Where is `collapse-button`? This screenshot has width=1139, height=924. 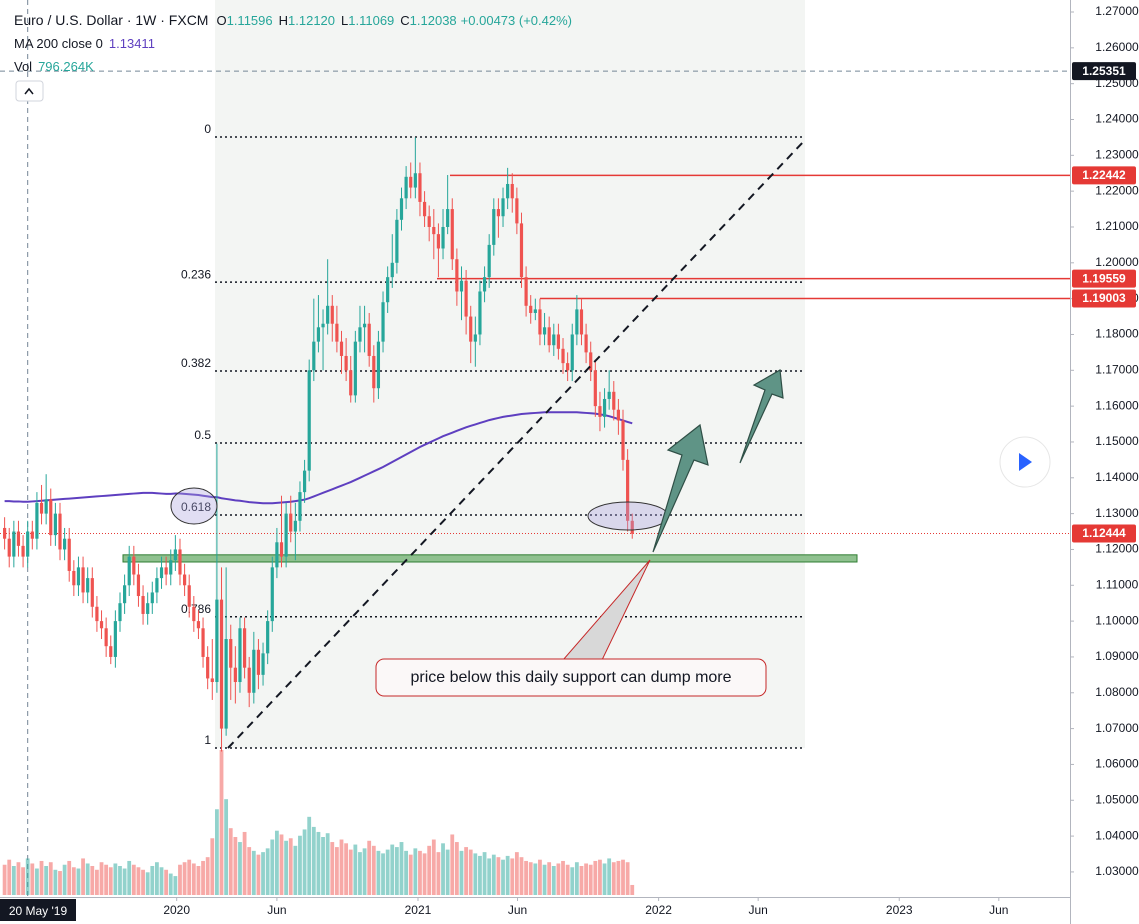 collapse-button is located at coordinates (29, 91).